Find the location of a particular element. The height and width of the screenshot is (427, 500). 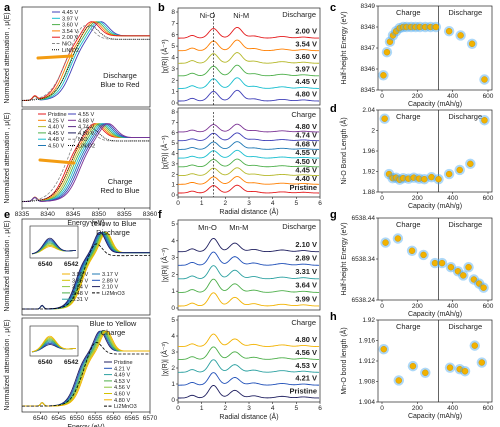

a_bottom-xtick-label: 8360 is located at coordinates (150, 214).